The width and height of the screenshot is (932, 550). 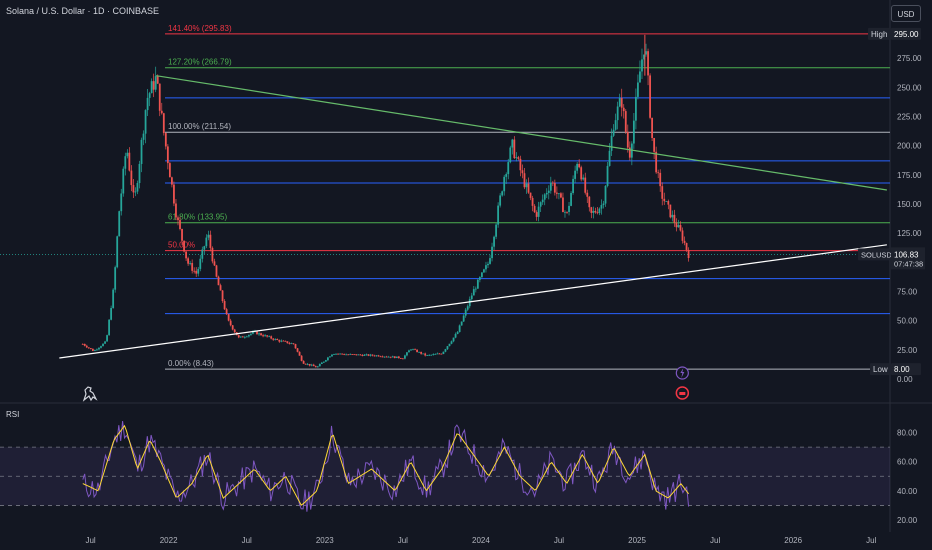 What do you see at coordinates (906, 254) in the screenshot?
I see `current-price-text: 106.83` at bounding box center [906, 254].